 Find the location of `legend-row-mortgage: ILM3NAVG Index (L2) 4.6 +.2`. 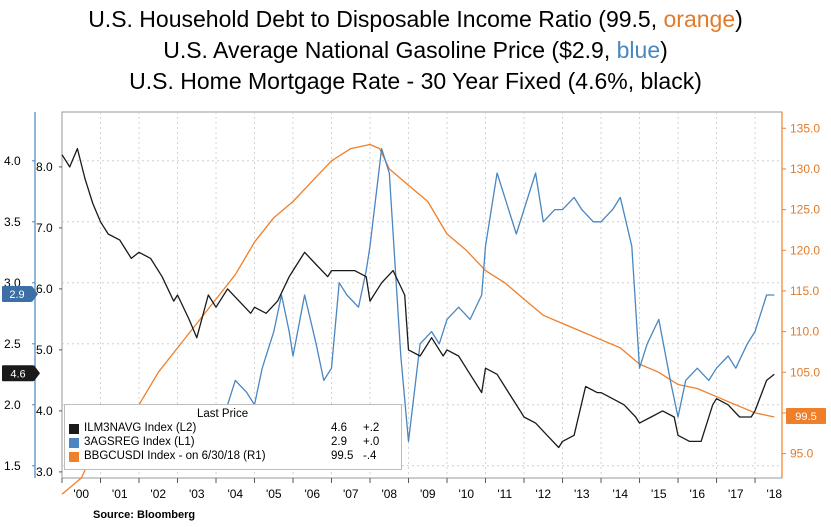

legend-row-mortgage: ILM3NAVG Index (L2) 4.6 +.2 is located at coordinates (233, 429).